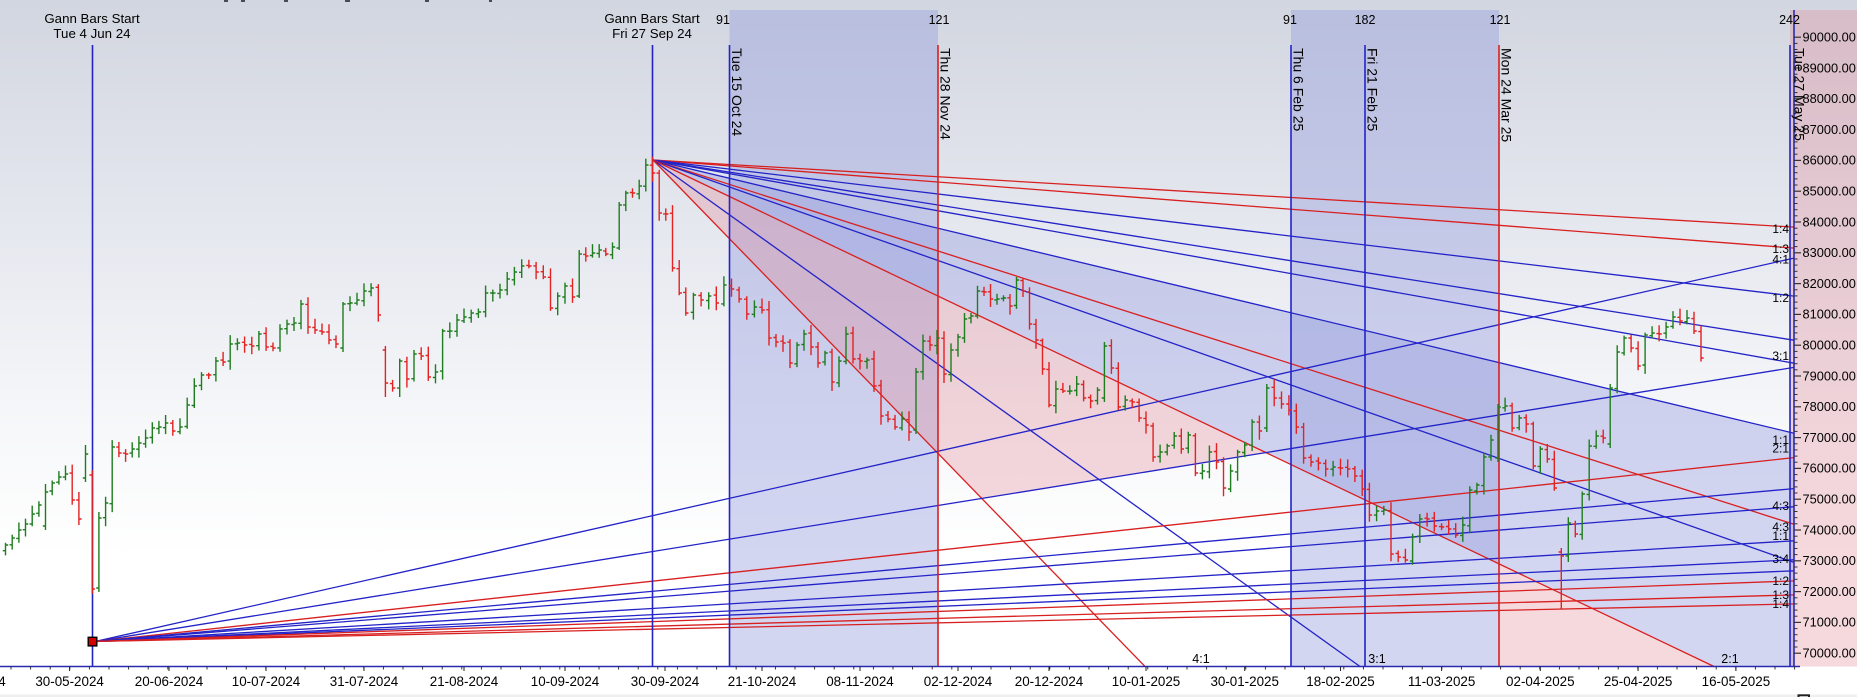  What do you see at coordinates (1829, 252) in the screenshot?
I see `svg-text: 83000.00` at bounding box center [1829, 252].